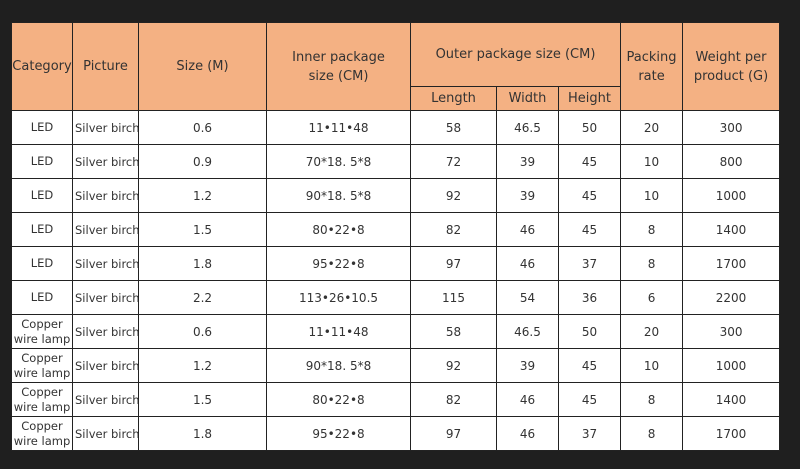  I want to click on header-weight: Weight per product (G), so click(731, 66).